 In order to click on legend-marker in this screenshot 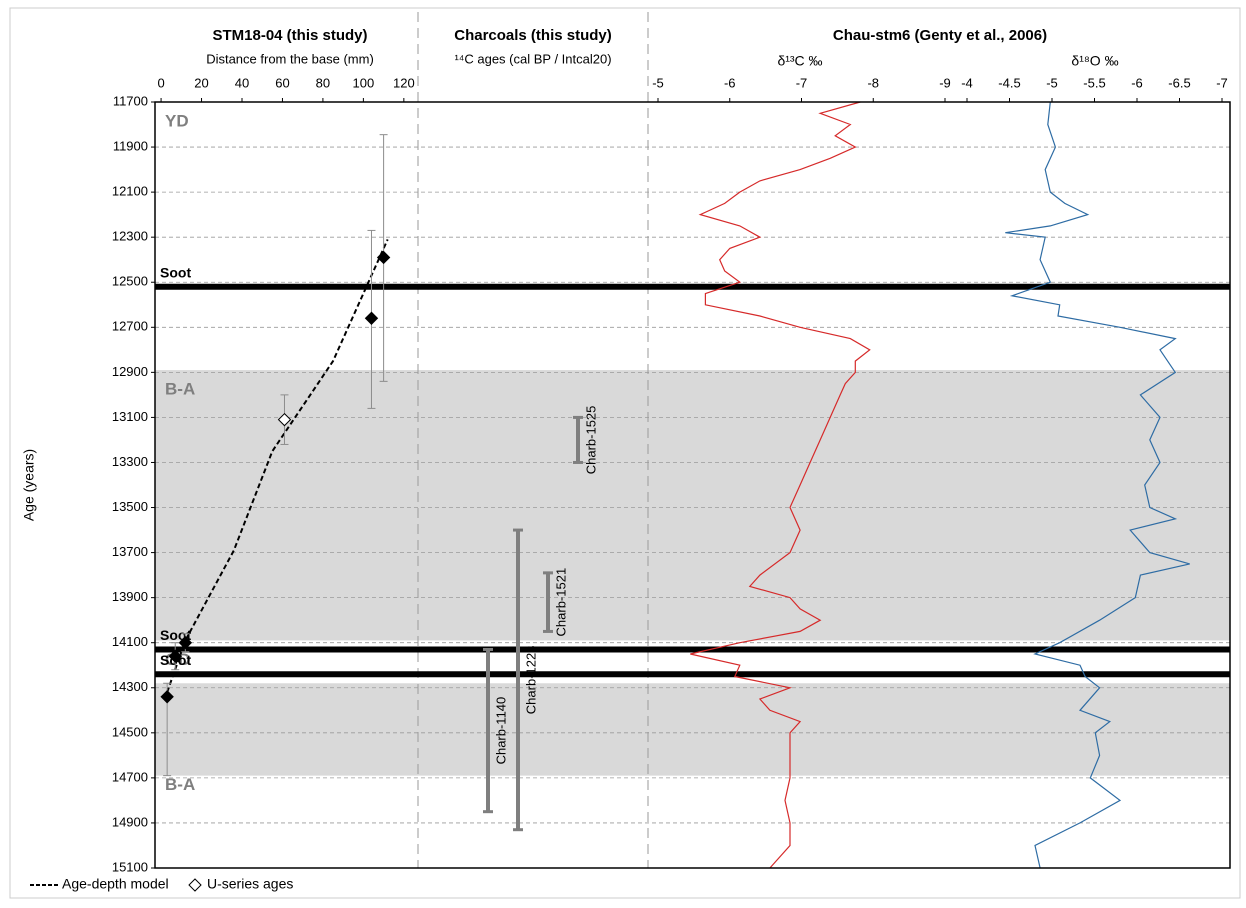, I will do `click(195, 885)`.